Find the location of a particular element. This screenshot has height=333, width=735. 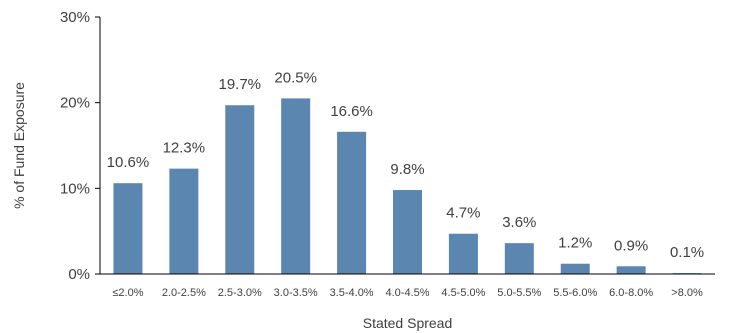

x-tick-label: 4.0-4.5% is located at coordinates (407, 293).